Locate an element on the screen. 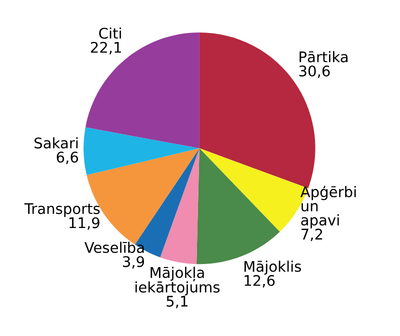  data-label: 30,6 is located at coordinates (314, 71).